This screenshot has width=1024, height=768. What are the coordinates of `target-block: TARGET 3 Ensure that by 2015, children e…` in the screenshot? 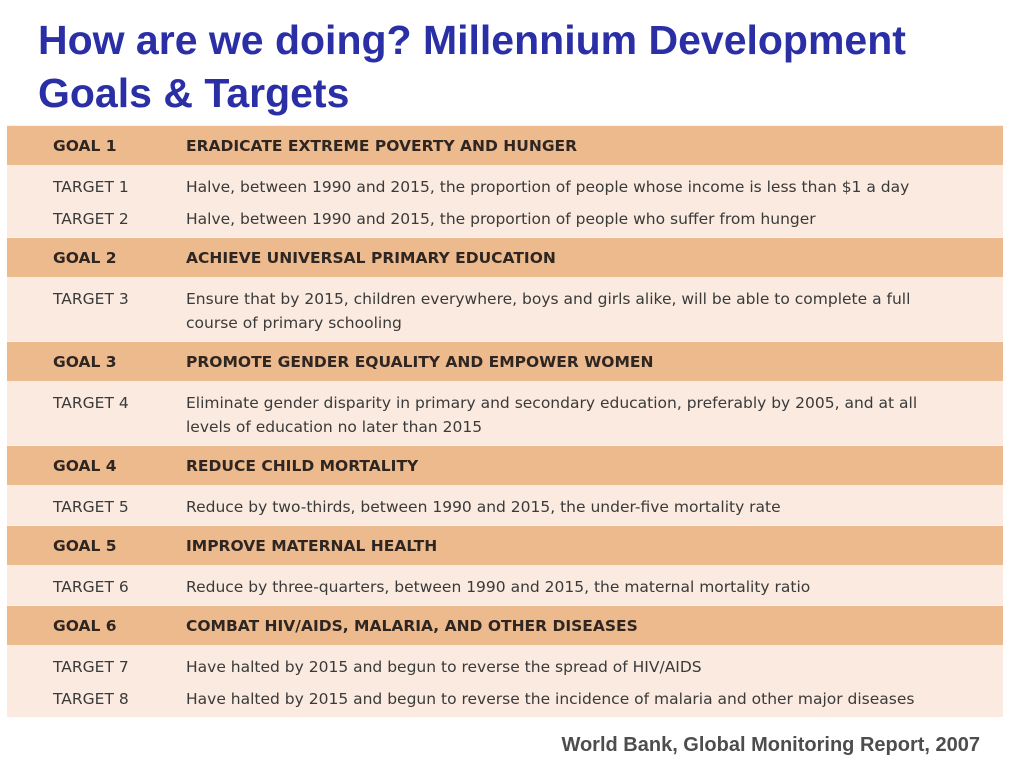 It's located at (505, 309).